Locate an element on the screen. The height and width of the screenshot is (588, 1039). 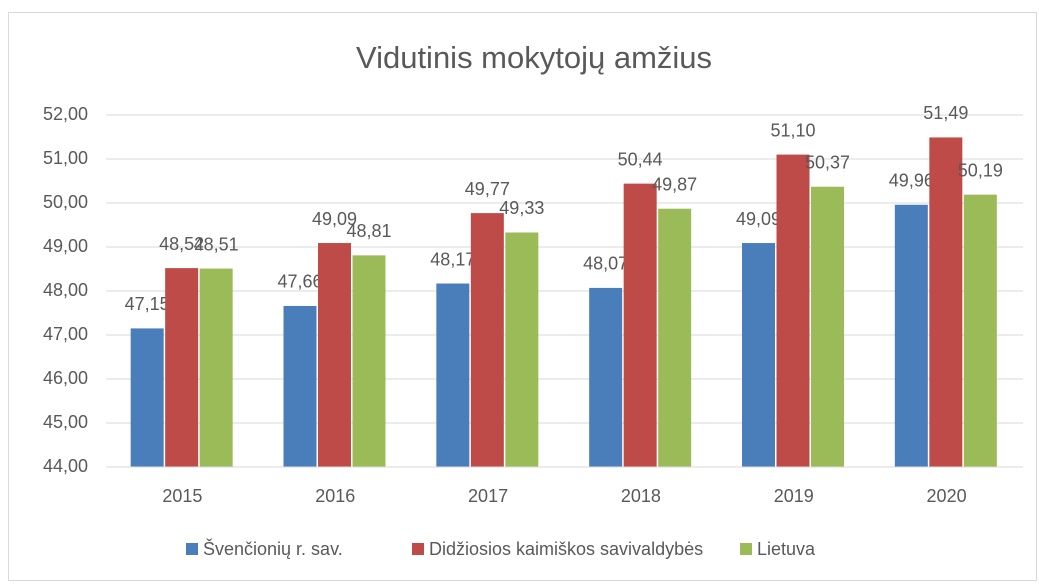
value-label: 47,15 is located at coordinates (147, 304).